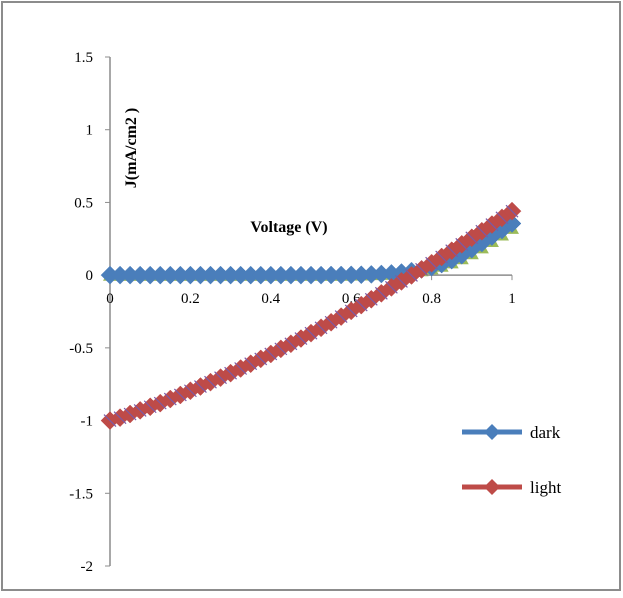 The width and height of the screenshot is (623, 598). I want to click on legend-label: dark, so click(545, 432).